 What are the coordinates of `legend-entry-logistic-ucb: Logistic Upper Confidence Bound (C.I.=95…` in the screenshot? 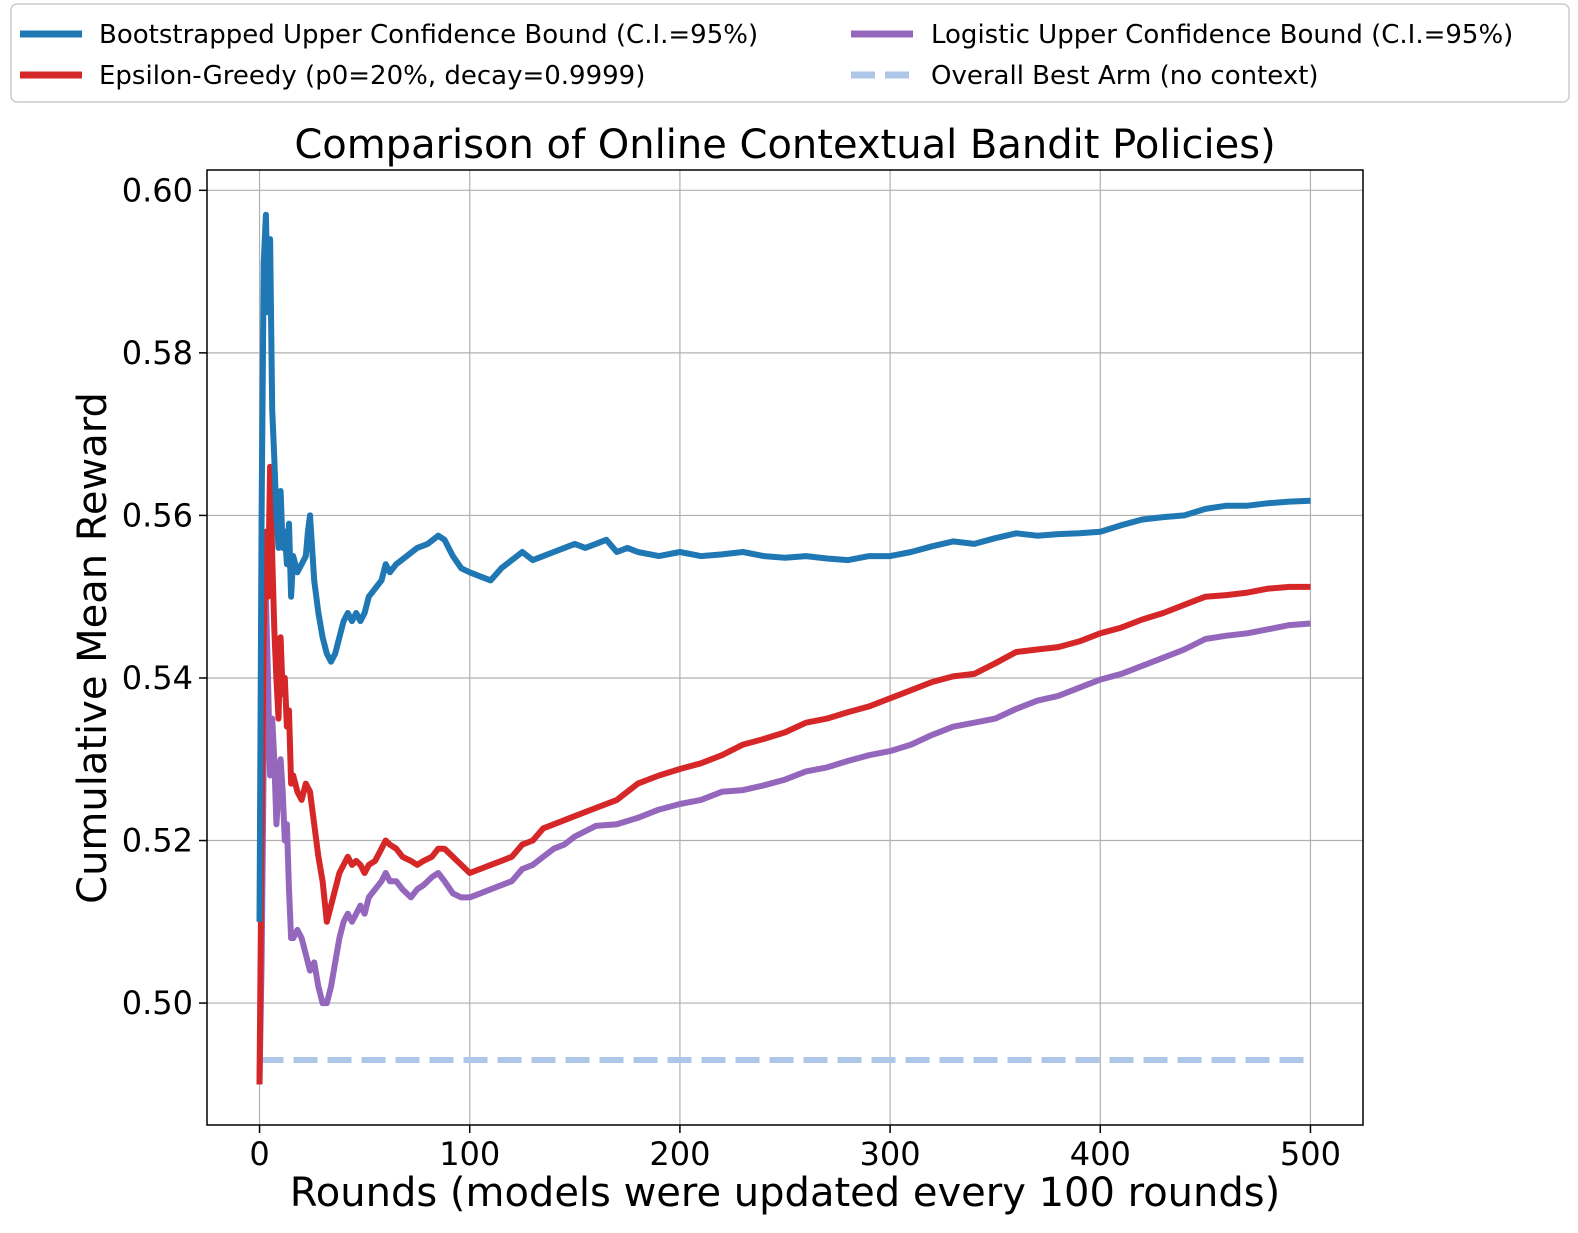 It's located at (1182, 35).